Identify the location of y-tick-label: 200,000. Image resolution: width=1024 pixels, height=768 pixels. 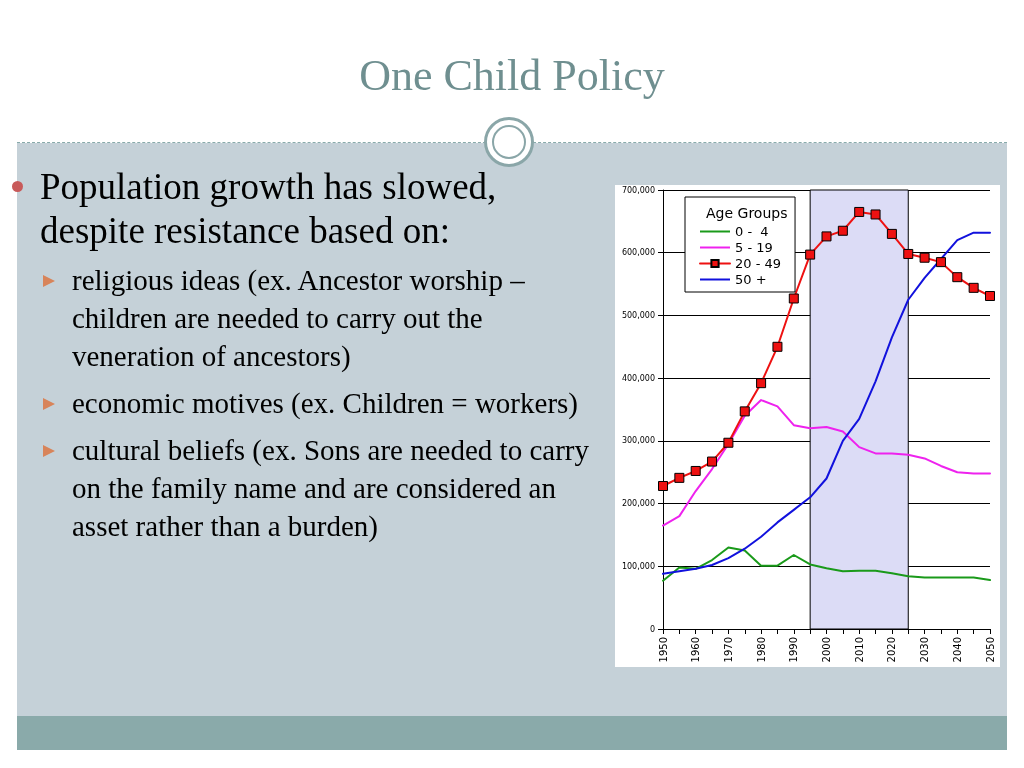
(638, 504).